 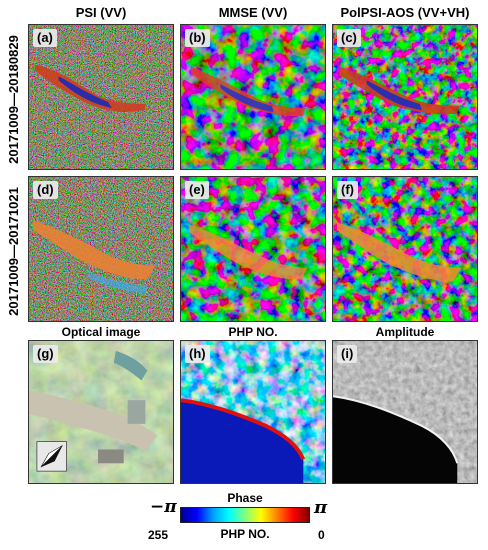 What do you see at coordinates (253, 12) in the screenshot?
I see `column-title-mmse: MMSE (VV)` at bounding box center [253, 12].